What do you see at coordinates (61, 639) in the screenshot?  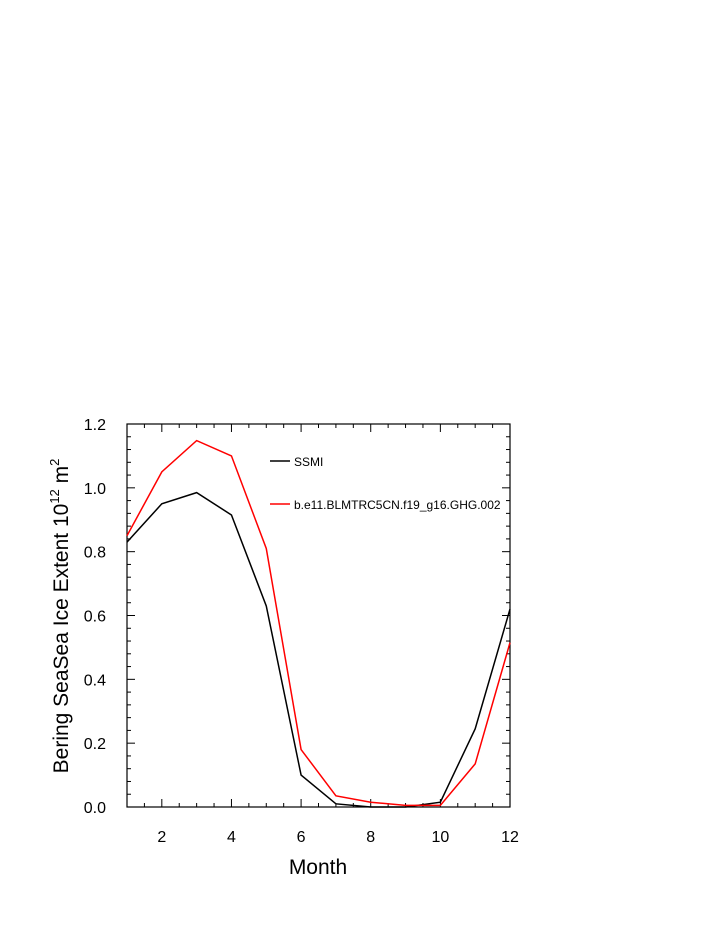 I see `y-axis-label-main: Bering SeaSea Ice Extent 10` at bounding box center [61, 639].